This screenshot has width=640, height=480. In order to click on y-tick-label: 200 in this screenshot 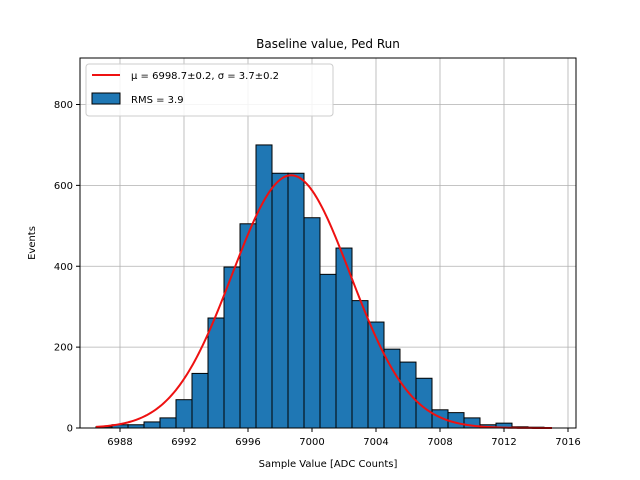, I will do `click(63, 348)`.